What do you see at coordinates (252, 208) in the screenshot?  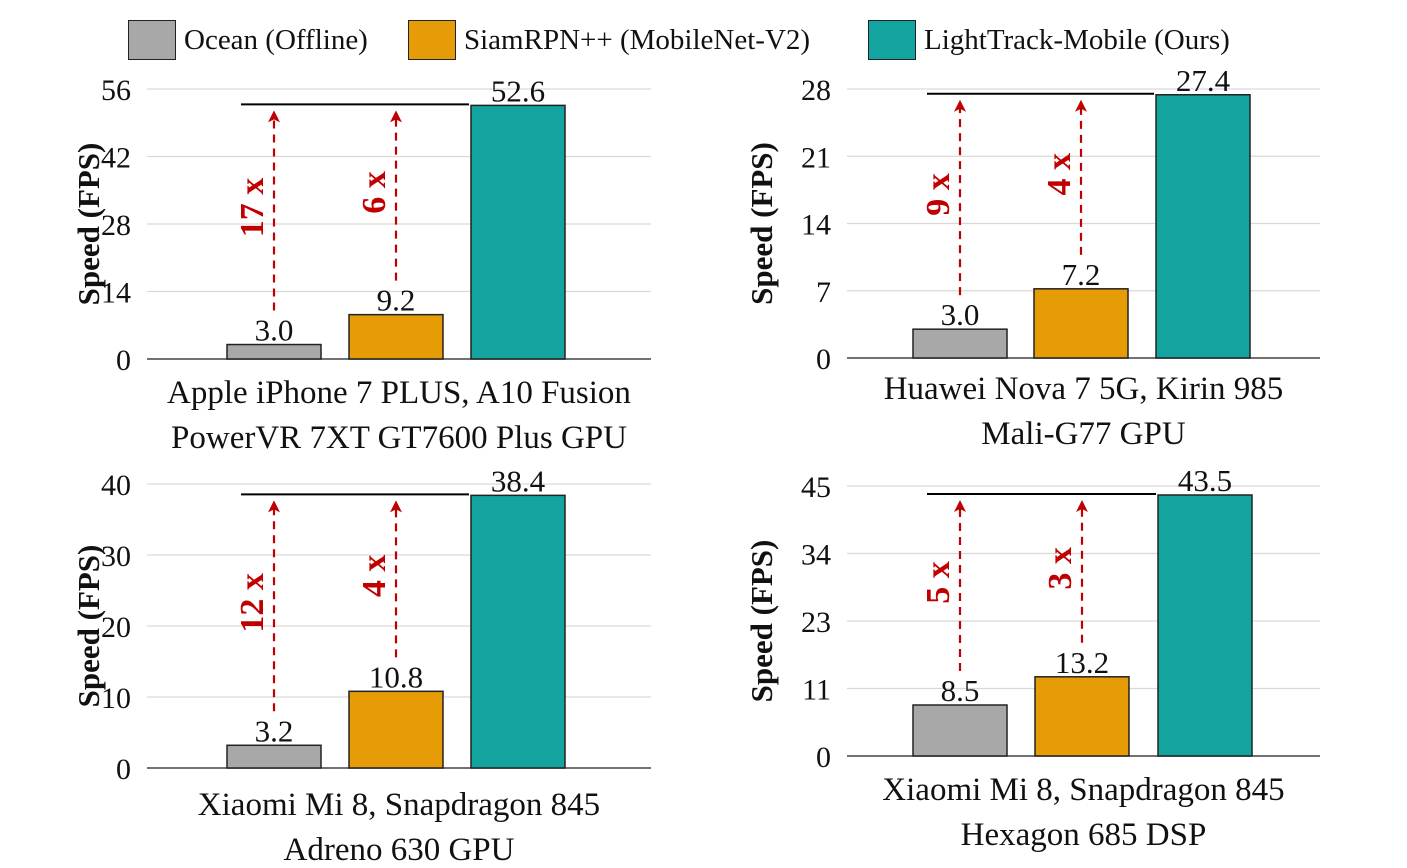 I see `speedup-label: 17 x` at bounding box center [252, 208].